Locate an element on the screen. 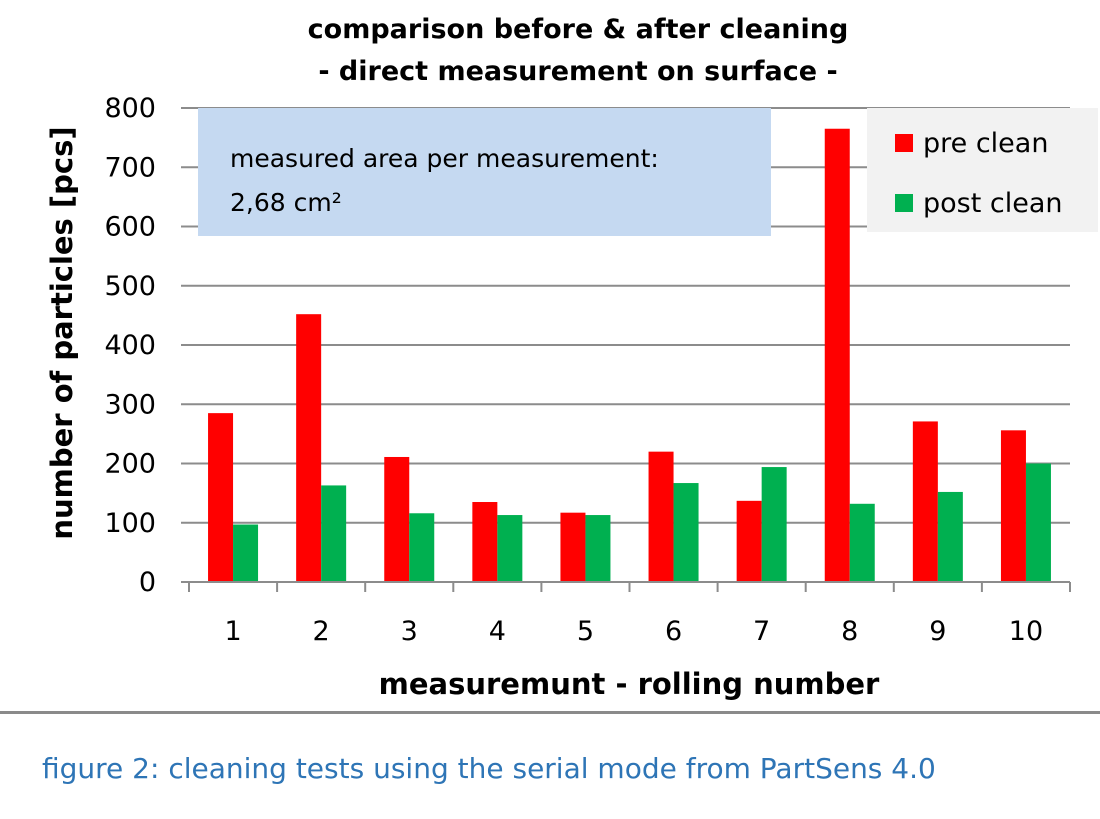 The width and height of the screenshot is (1100, 819). x-tick-label: 6 is located at coordinates (673, 631).